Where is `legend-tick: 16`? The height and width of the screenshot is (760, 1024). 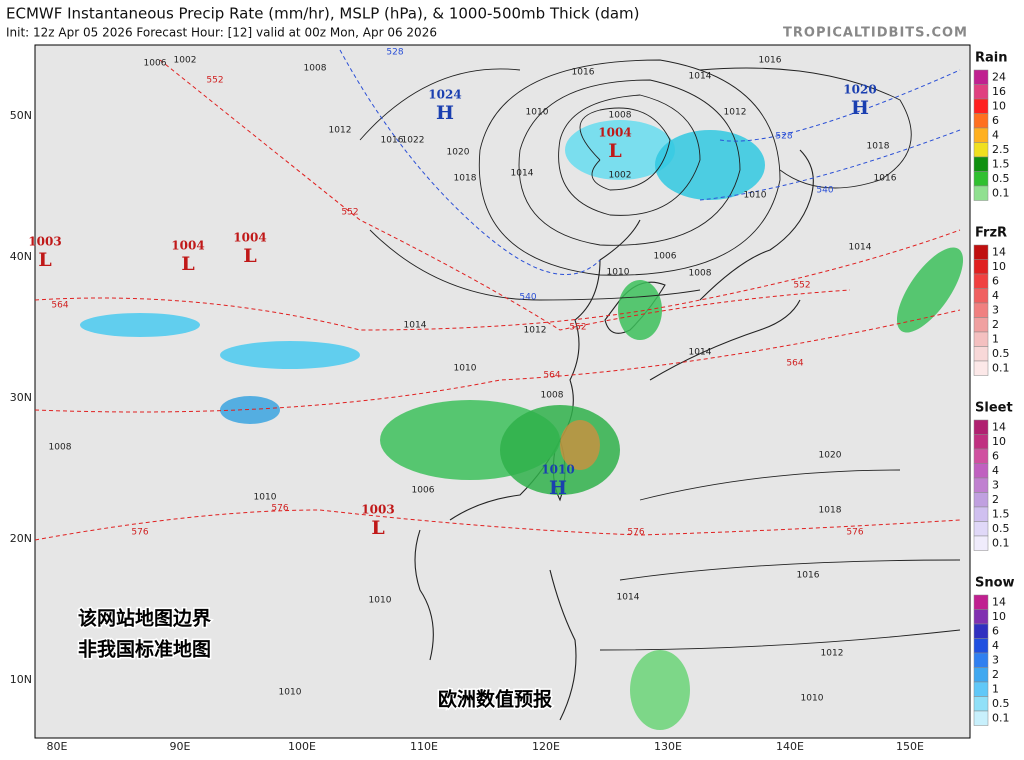
legend-tick: 16 is located at coordinates (999, 91).